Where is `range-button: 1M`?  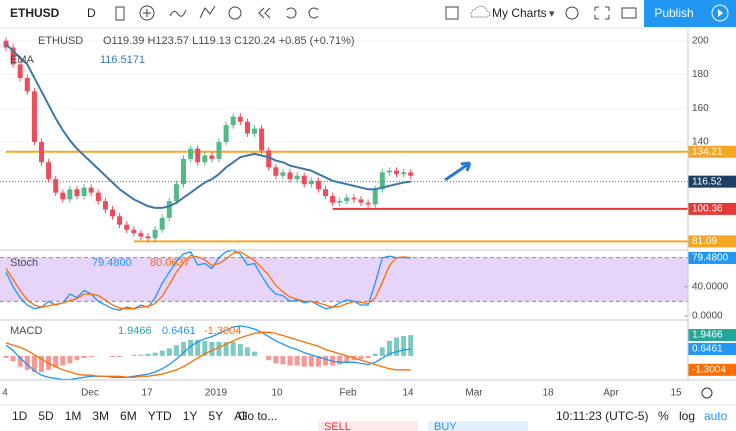 range-button: 1M is located at coordinates (73, 416).